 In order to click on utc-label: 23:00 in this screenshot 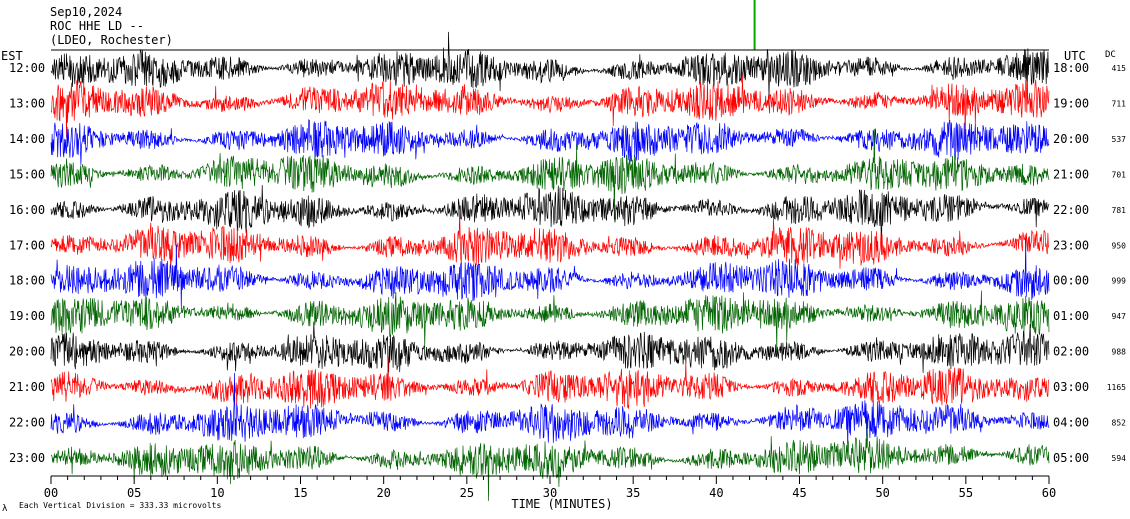, I will do `click(1071, 245)`.